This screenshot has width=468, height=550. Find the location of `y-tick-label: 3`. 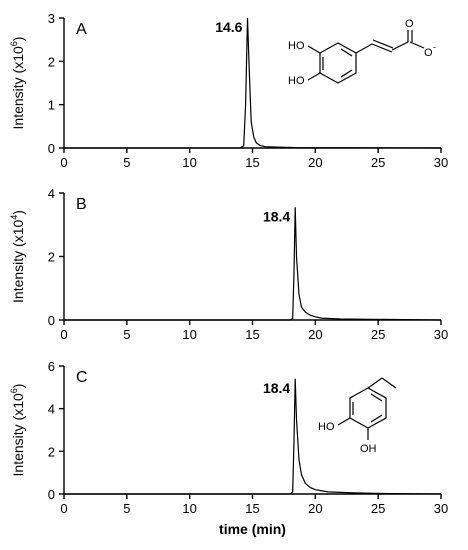

y-tick-label: 3 is located at coordinates (51, 18).